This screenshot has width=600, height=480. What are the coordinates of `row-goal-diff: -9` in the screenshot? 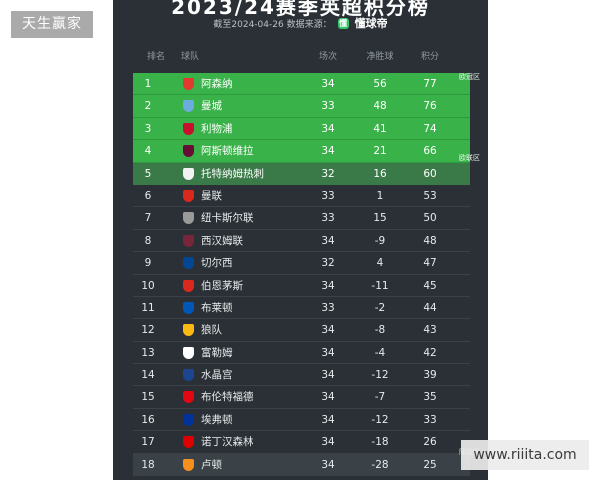 It's located at (380, 240).